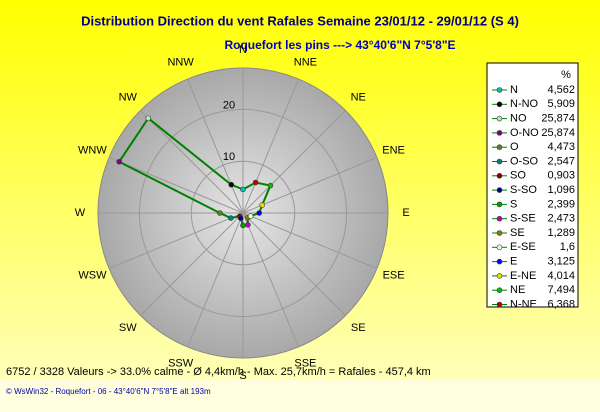 Image resolution: width=600 pixels, height=412 pixels. I want to click on legend-value: 0,903, so click(561, 176).